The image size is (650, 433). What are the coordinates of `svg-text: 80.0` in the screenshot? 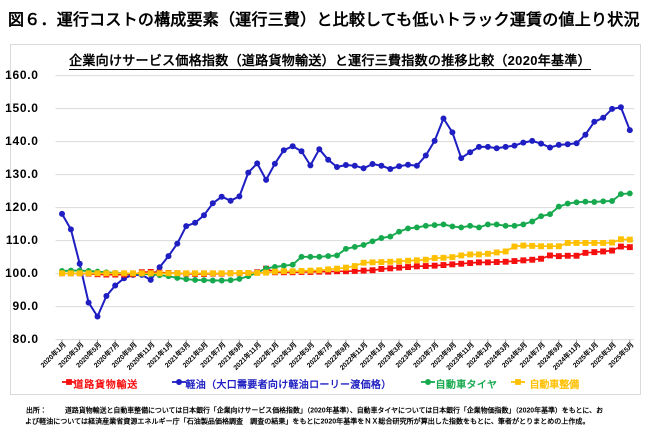 It's located at (26, 339).